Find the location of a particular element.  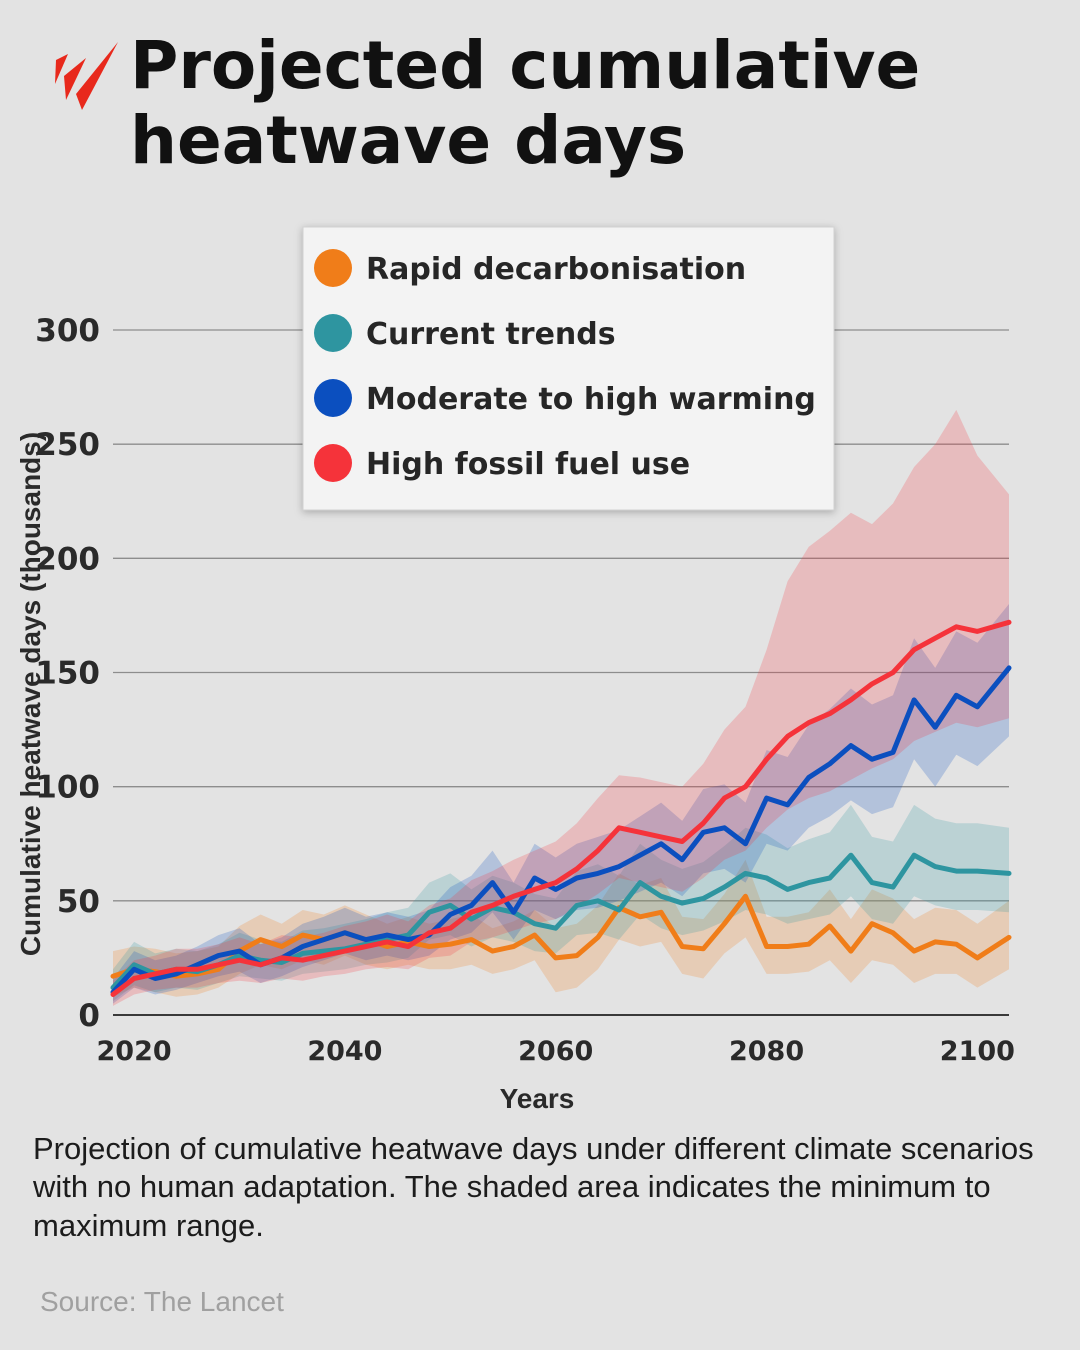

x-tick-label: 2020 is located at coordinates (134, 1051).